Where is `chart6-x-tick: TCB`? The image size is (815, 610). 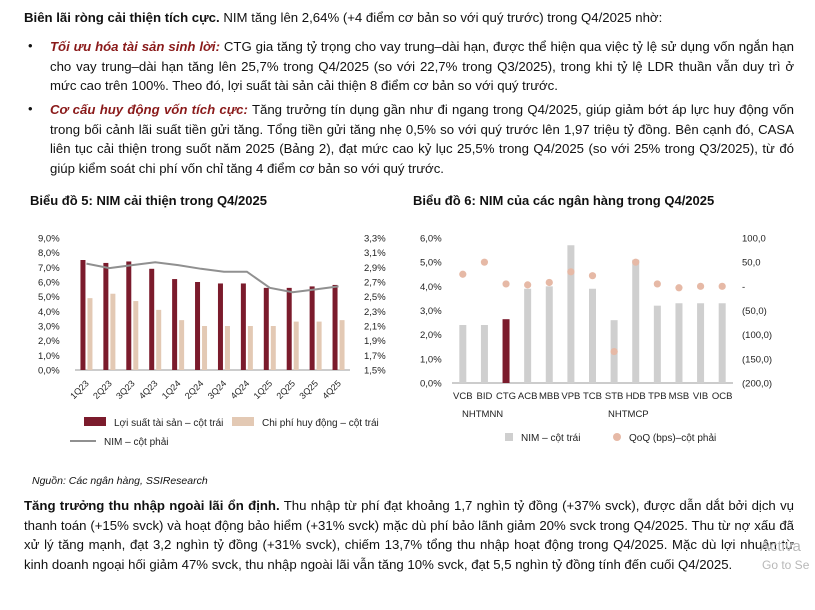
chart6-x-tick: TCB is located at coordinates (592, 396).